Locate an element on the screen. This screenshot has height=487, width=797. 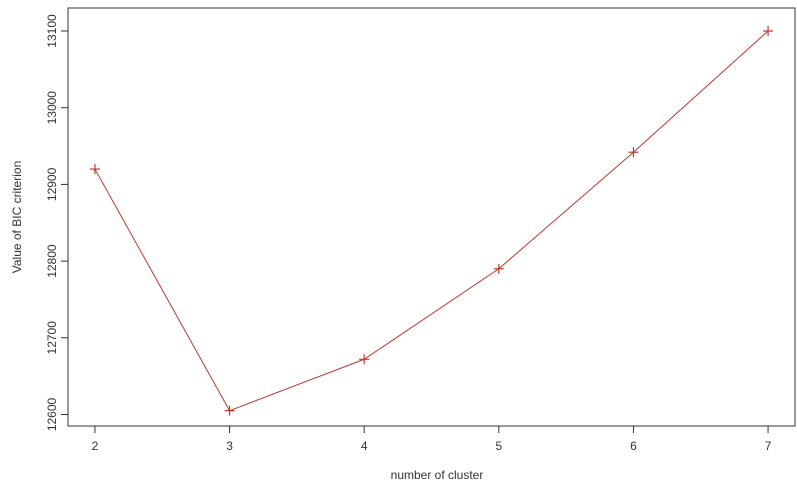
y-tick-label: 12700 is located at coordinates (52, 338).